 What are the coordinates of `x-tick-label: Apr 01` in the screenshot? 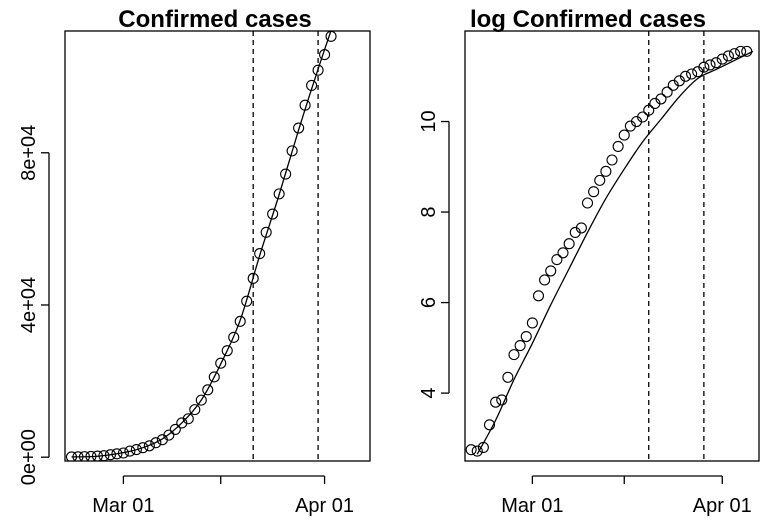 It's located at (722, 506).